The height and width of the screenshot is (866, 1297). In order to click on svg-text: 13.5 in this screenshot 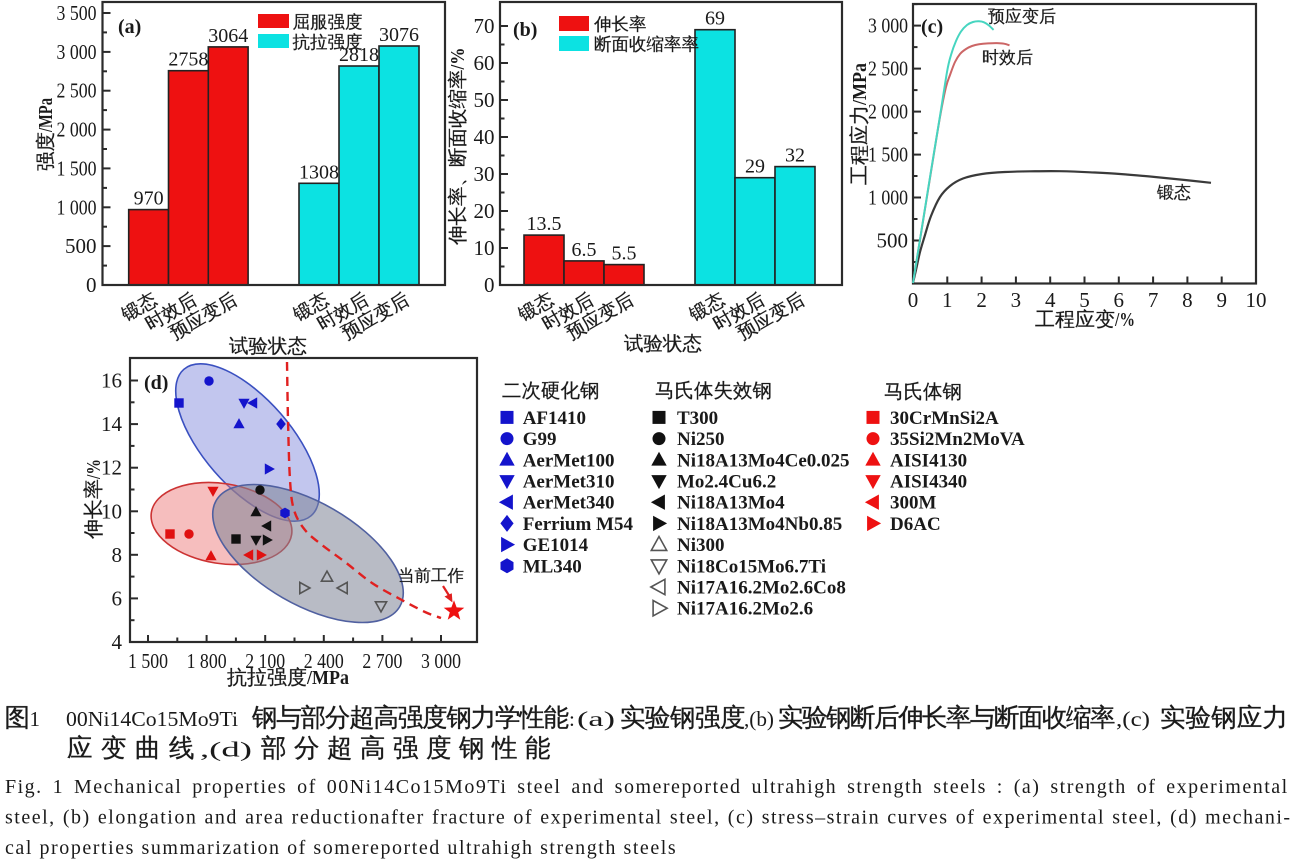, I will do `click(544, 224)`.